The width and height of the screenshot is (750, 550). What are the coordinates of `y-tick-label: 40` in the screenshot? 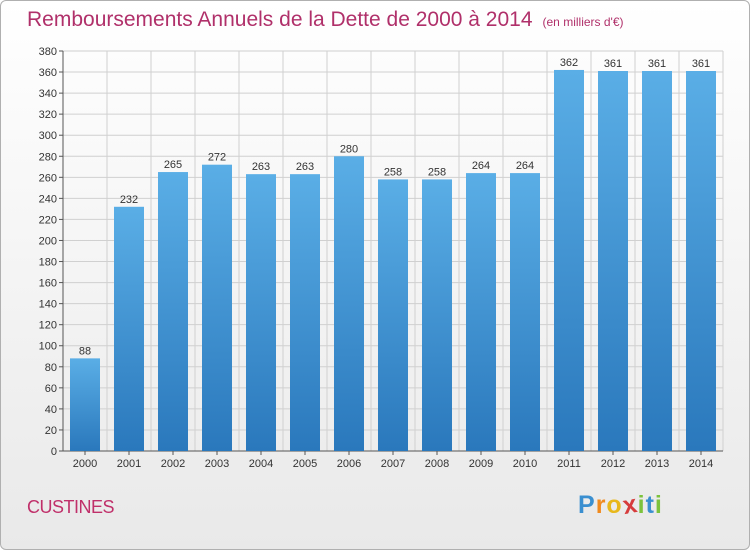 It's located at (51, 410).